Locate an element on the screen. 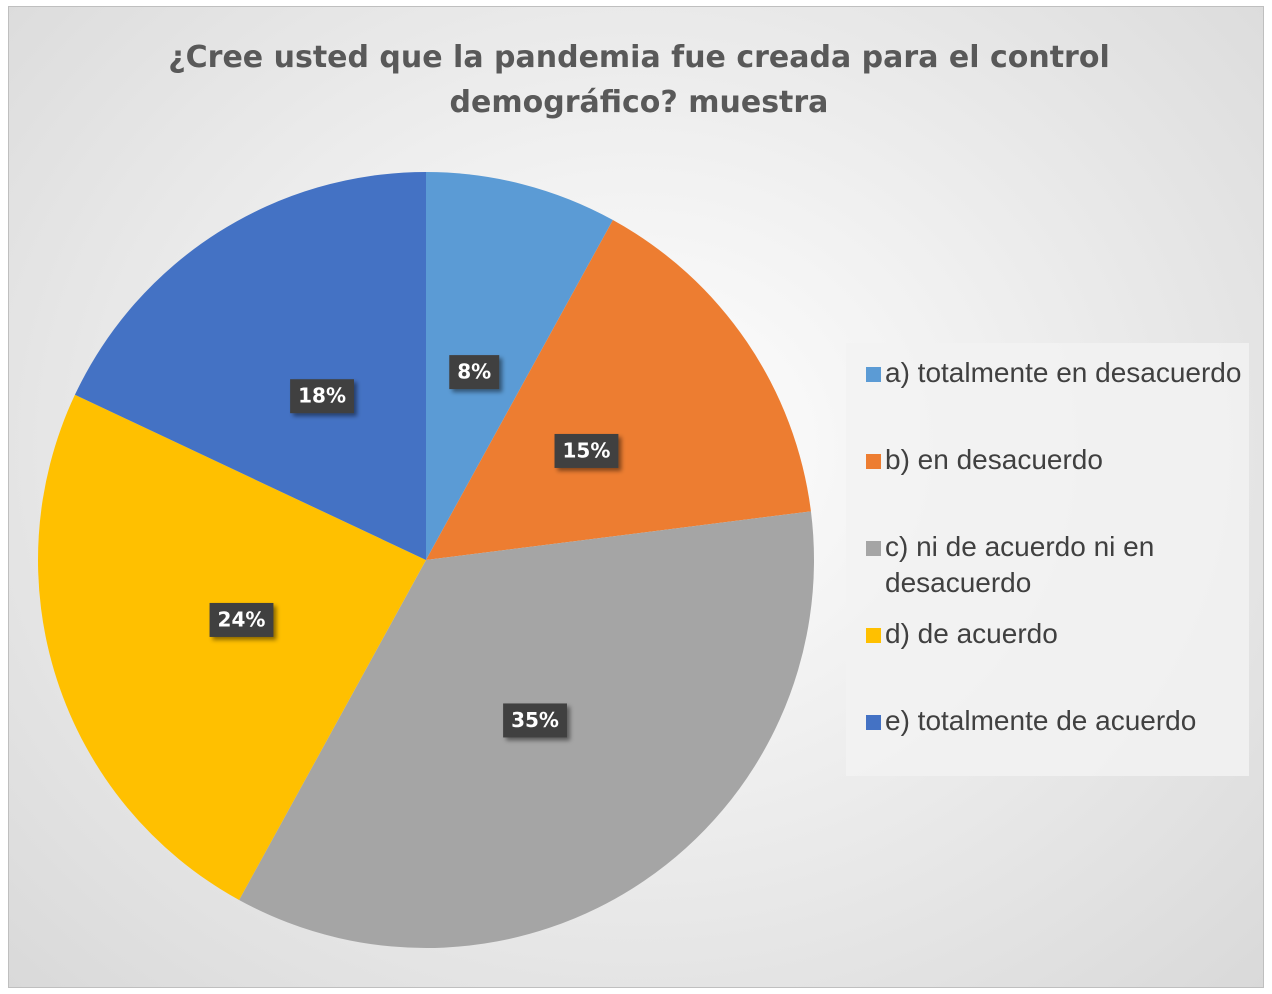 The height and width of the screenshot is (994, 1272). data-label: 8% is located at coordinates (474, 372).